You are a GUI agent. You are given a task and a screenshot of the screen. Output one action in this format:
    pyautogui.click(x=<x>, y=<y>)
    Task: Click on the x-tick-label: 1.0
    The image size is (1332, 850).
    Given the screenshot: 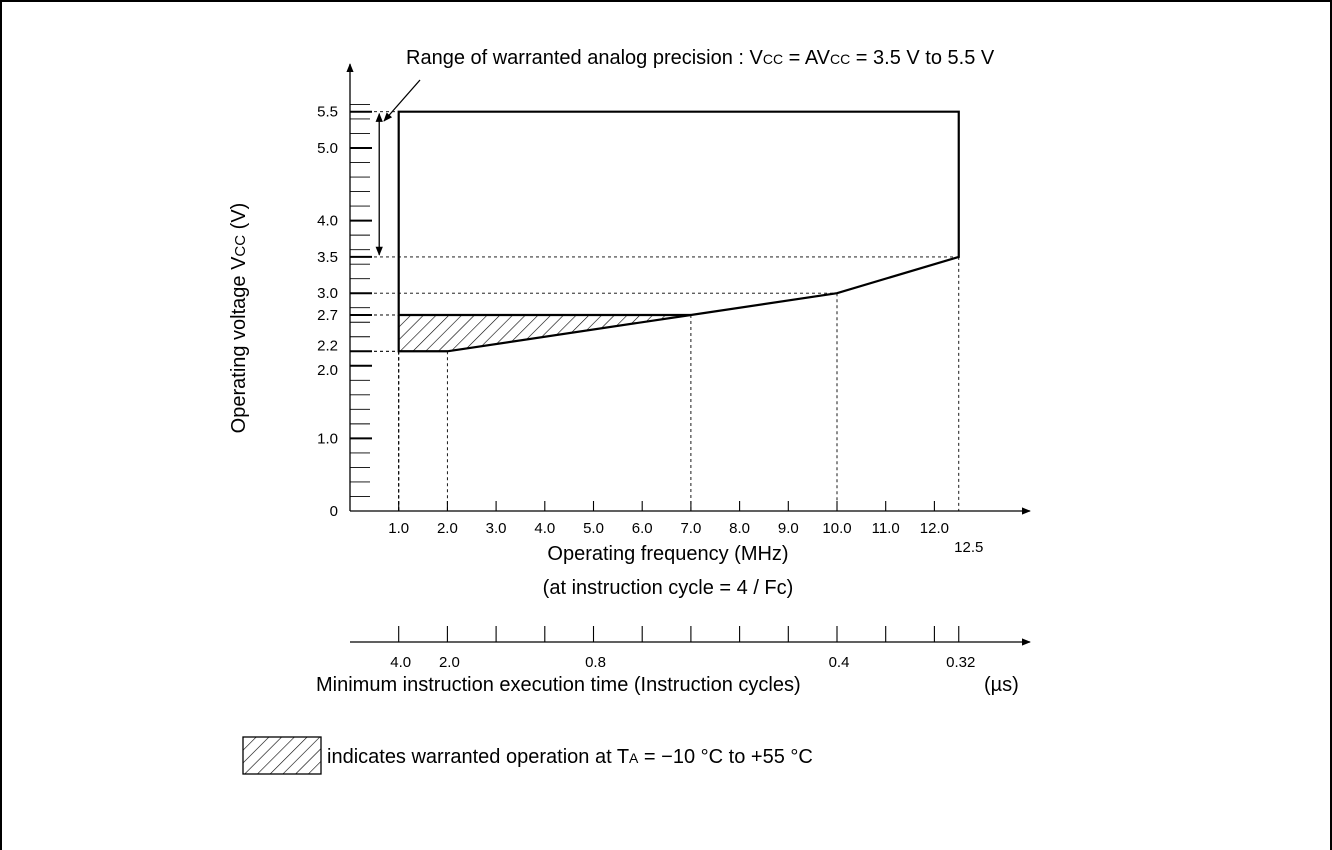 What is the action you would take?
    pyautogui.click(x=398, y=528)
    